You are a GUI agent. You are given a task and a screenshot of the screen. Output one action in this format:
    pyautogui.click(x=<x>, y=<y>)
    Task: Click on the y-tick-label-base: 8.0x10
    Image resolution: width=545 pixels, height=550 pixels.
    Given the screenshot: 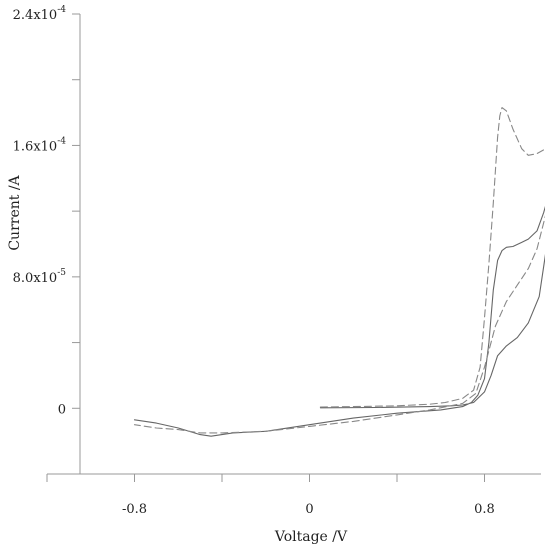 What is the action you would take?
    pyautogui.click(x=35, y=278)
    